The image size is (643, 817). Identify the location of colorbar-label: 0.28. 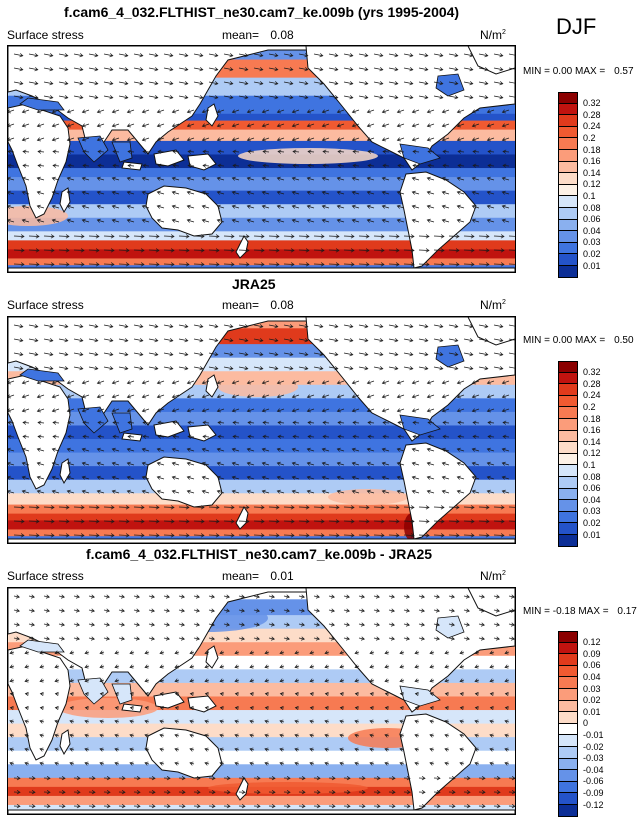
(592, 114).